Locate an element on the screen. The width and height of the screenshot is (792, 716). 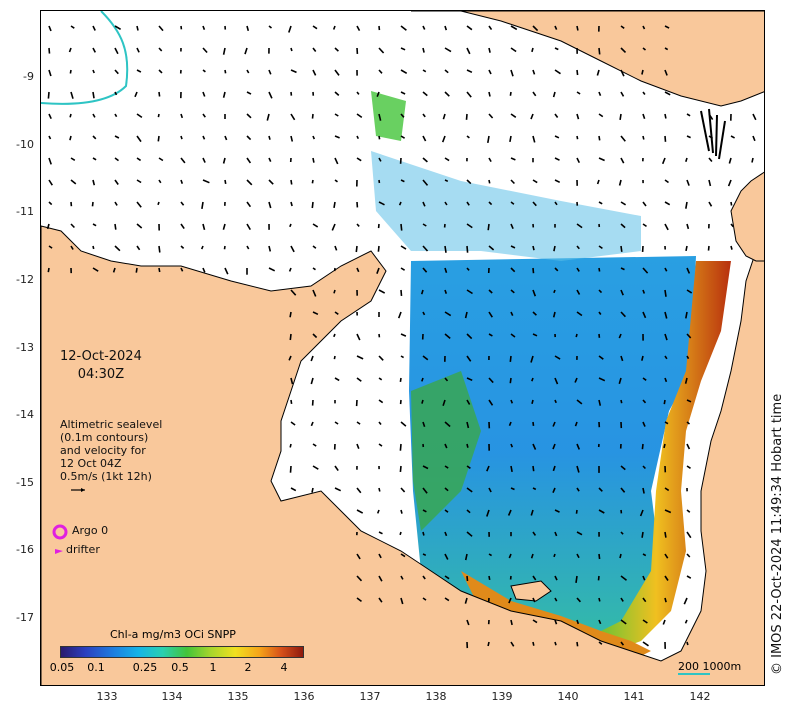
colorbar-title: Chl-a mg/m3 OCi SNPP is located at coordinates (173, 634).